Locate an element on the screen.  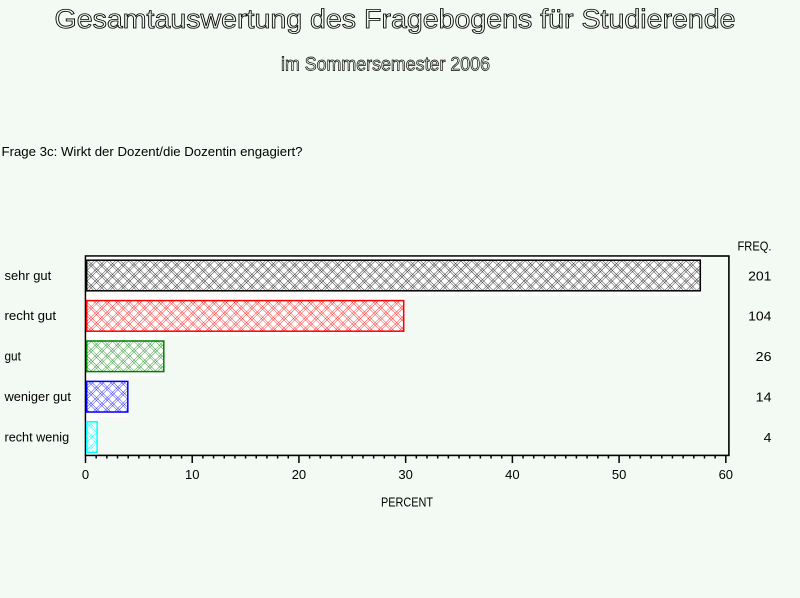
svg-text: PERCENT is located at coordinates (407, 502).